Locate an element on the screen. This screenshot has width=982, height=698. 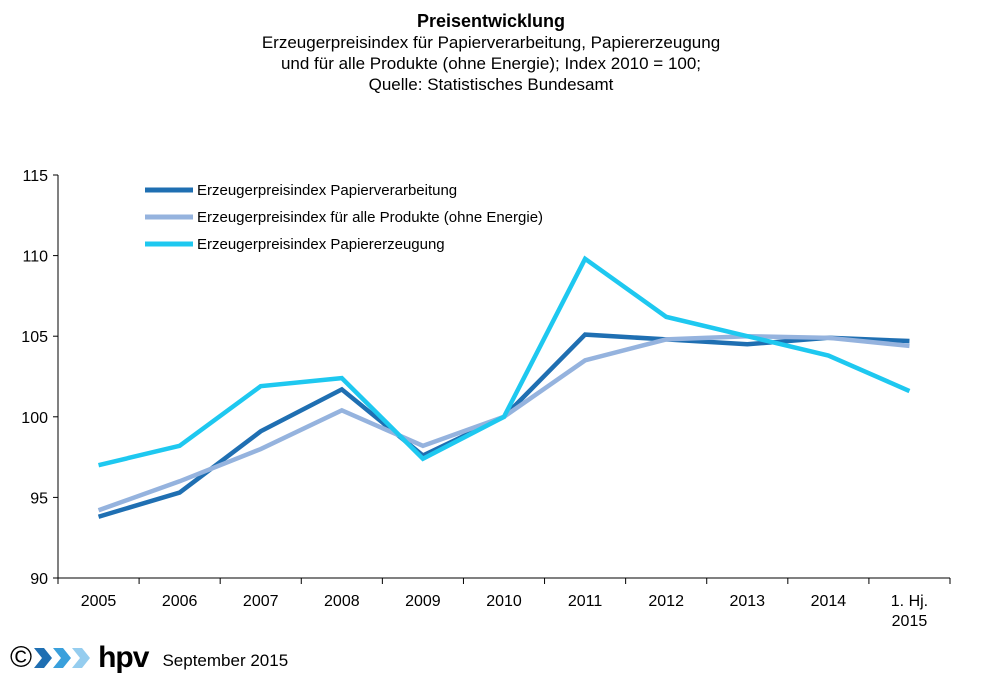
chart-subtitle-line-3: Quelle: Statistisches Bundesamt is located at coordinates (491, 84).